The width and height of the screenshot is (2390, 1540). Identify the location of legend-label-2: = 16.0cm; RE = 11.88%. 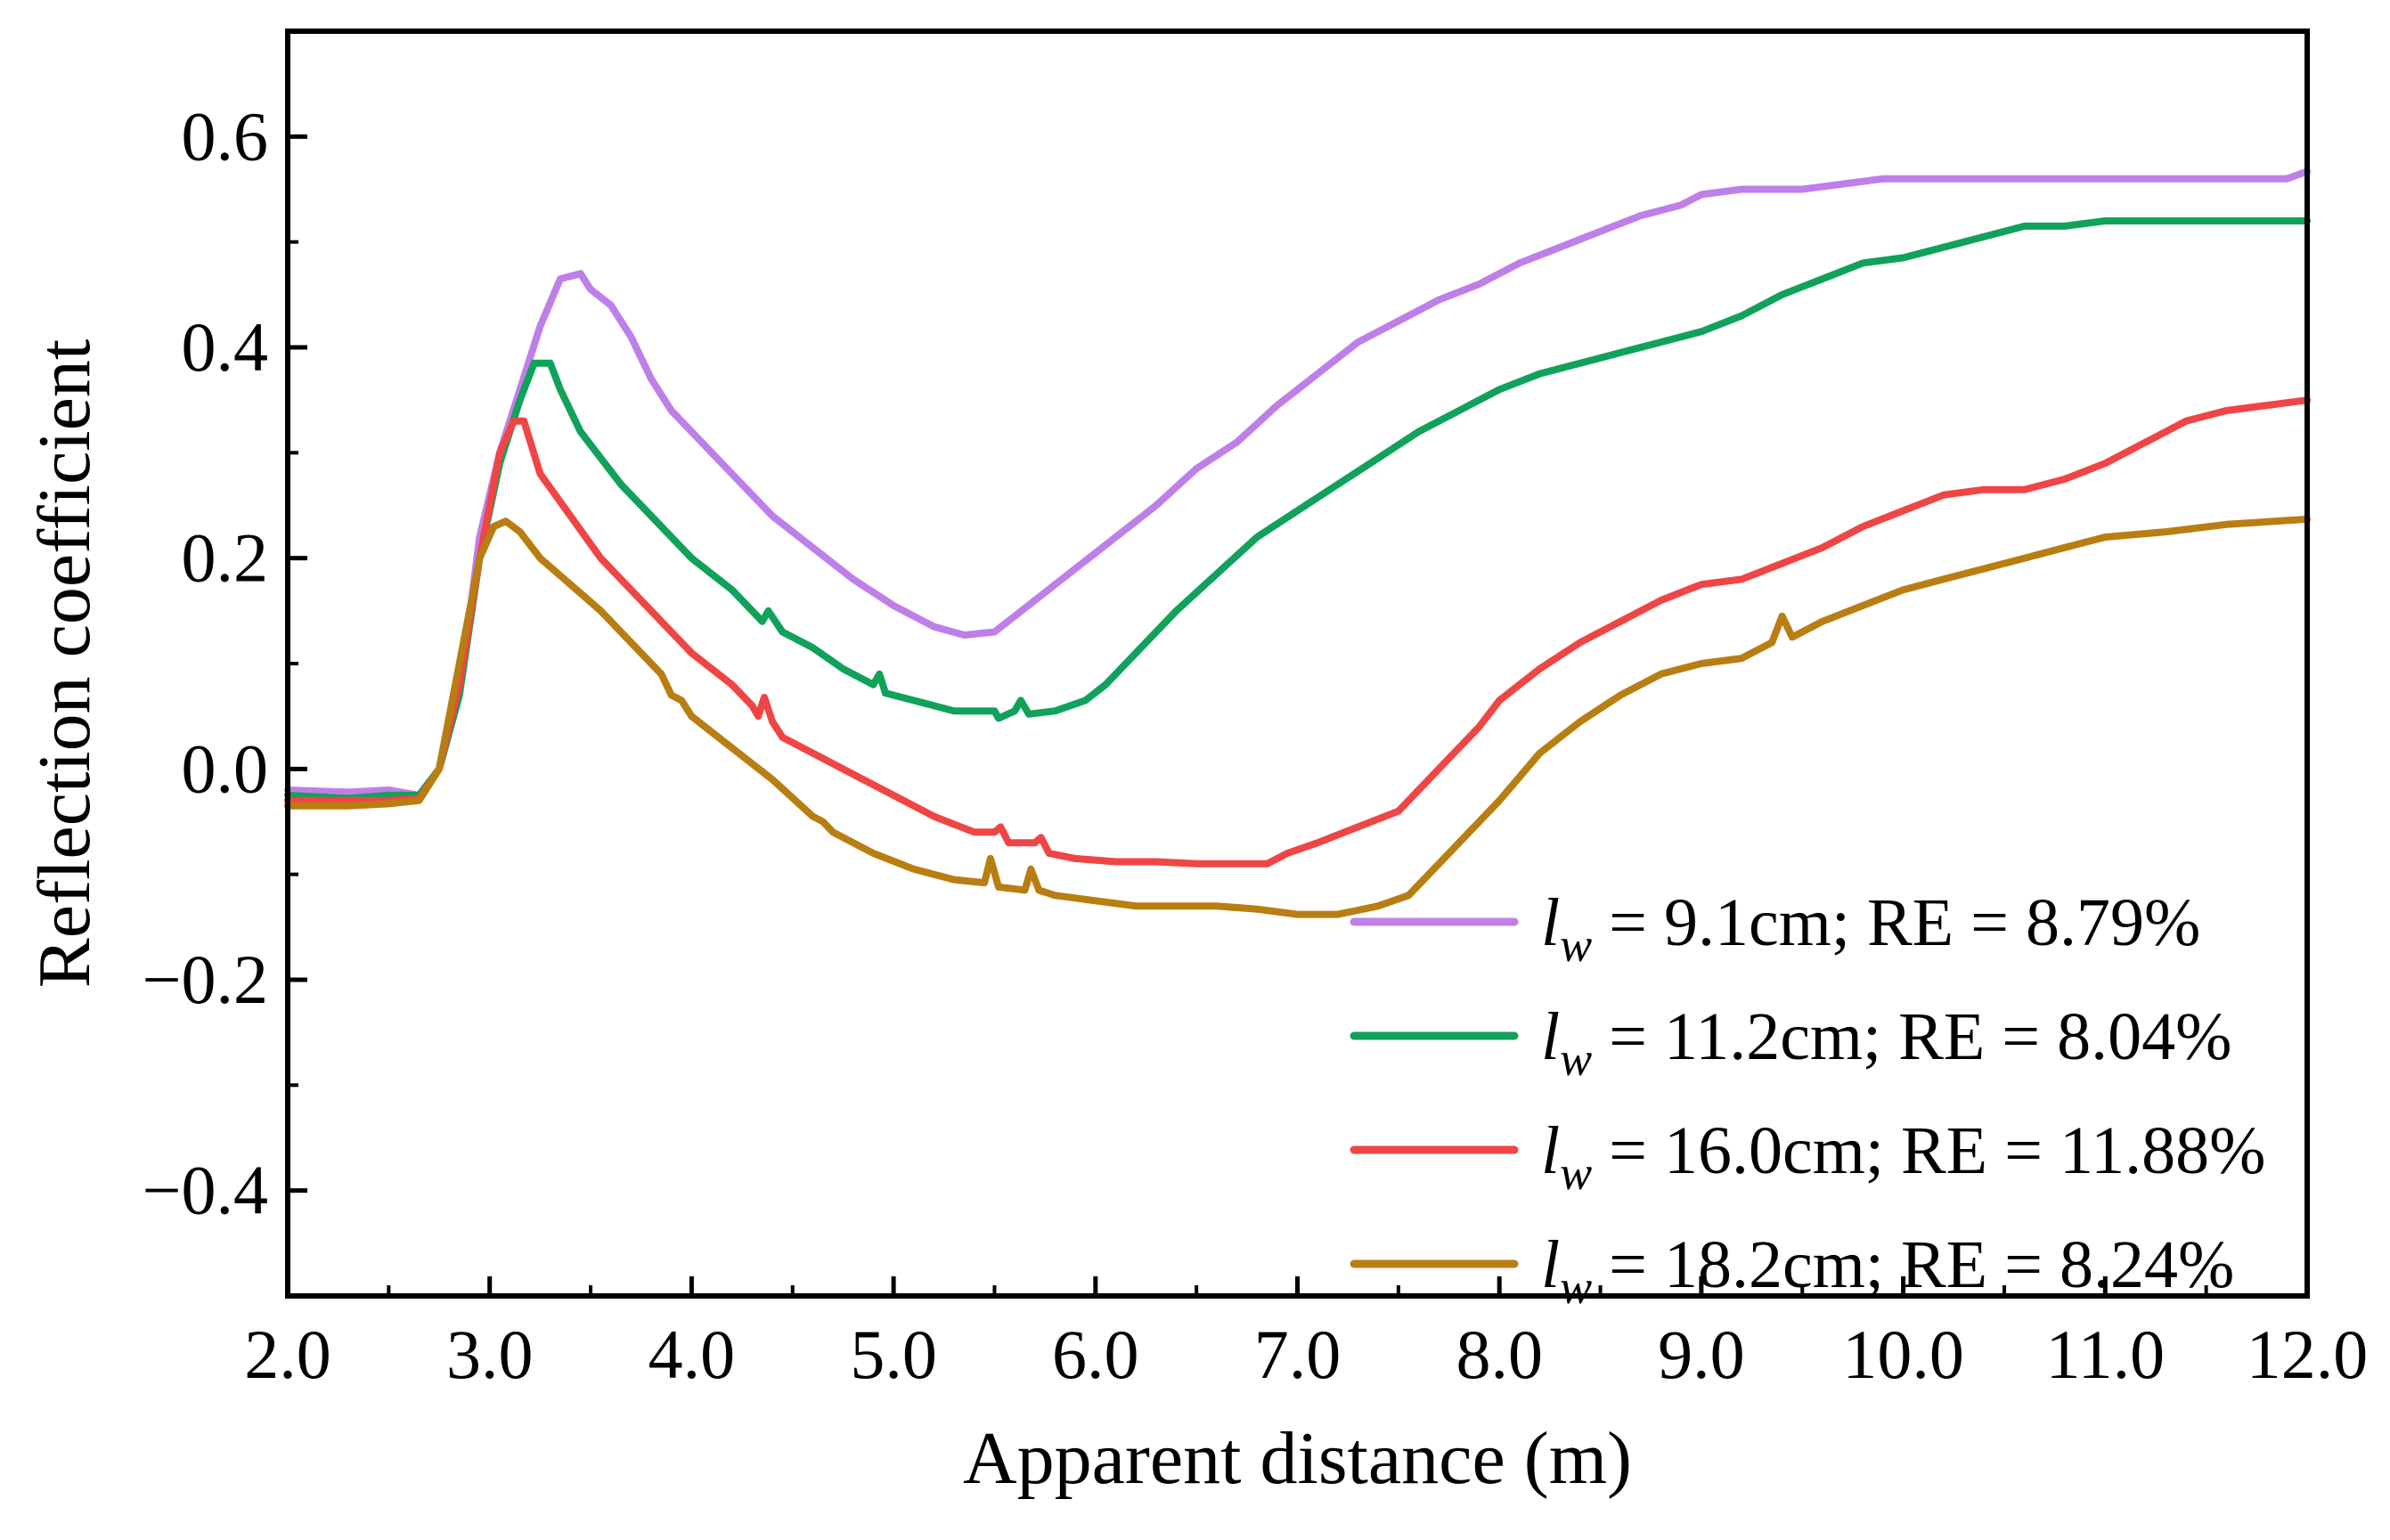
(1928, 1150).